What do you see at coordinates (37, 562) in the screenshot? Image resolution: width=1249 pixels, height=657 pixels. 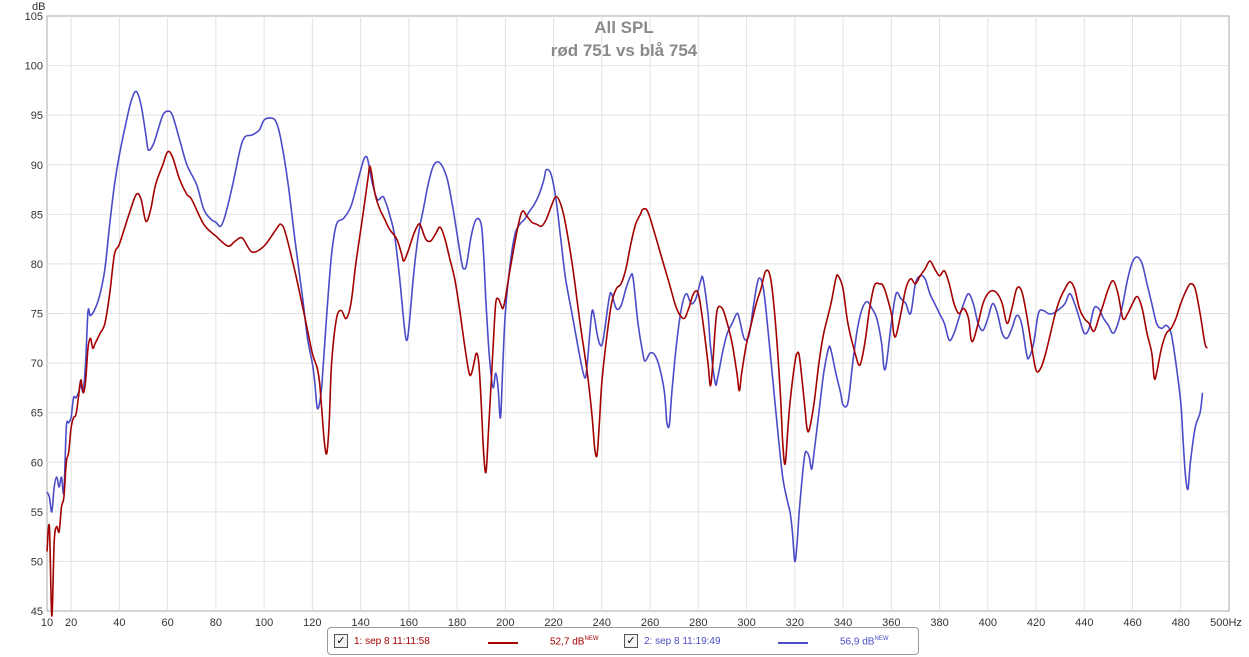 I see `y-tick-label: 50` at bounding box center [37, 562].